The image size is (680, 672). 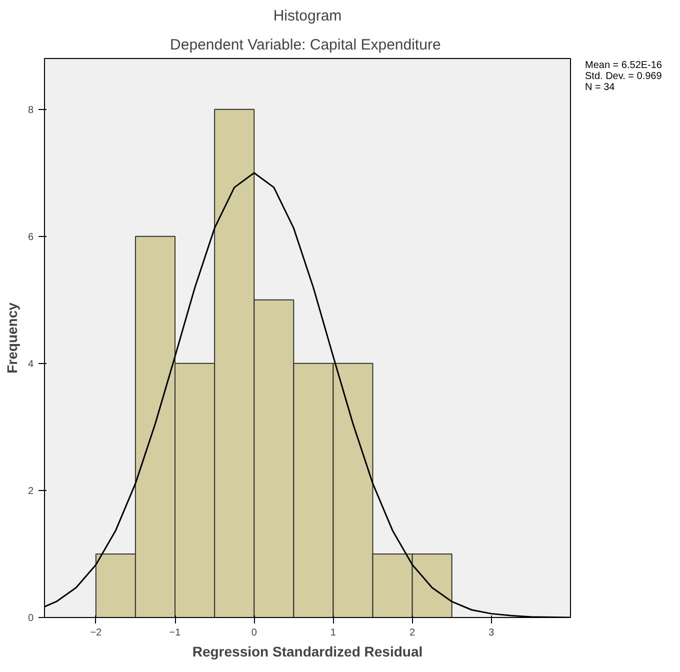 What do you see at coordinates (254, 633) in the screenshot?
I see `x-tick-label: 0` at bounding box center [254, 633].